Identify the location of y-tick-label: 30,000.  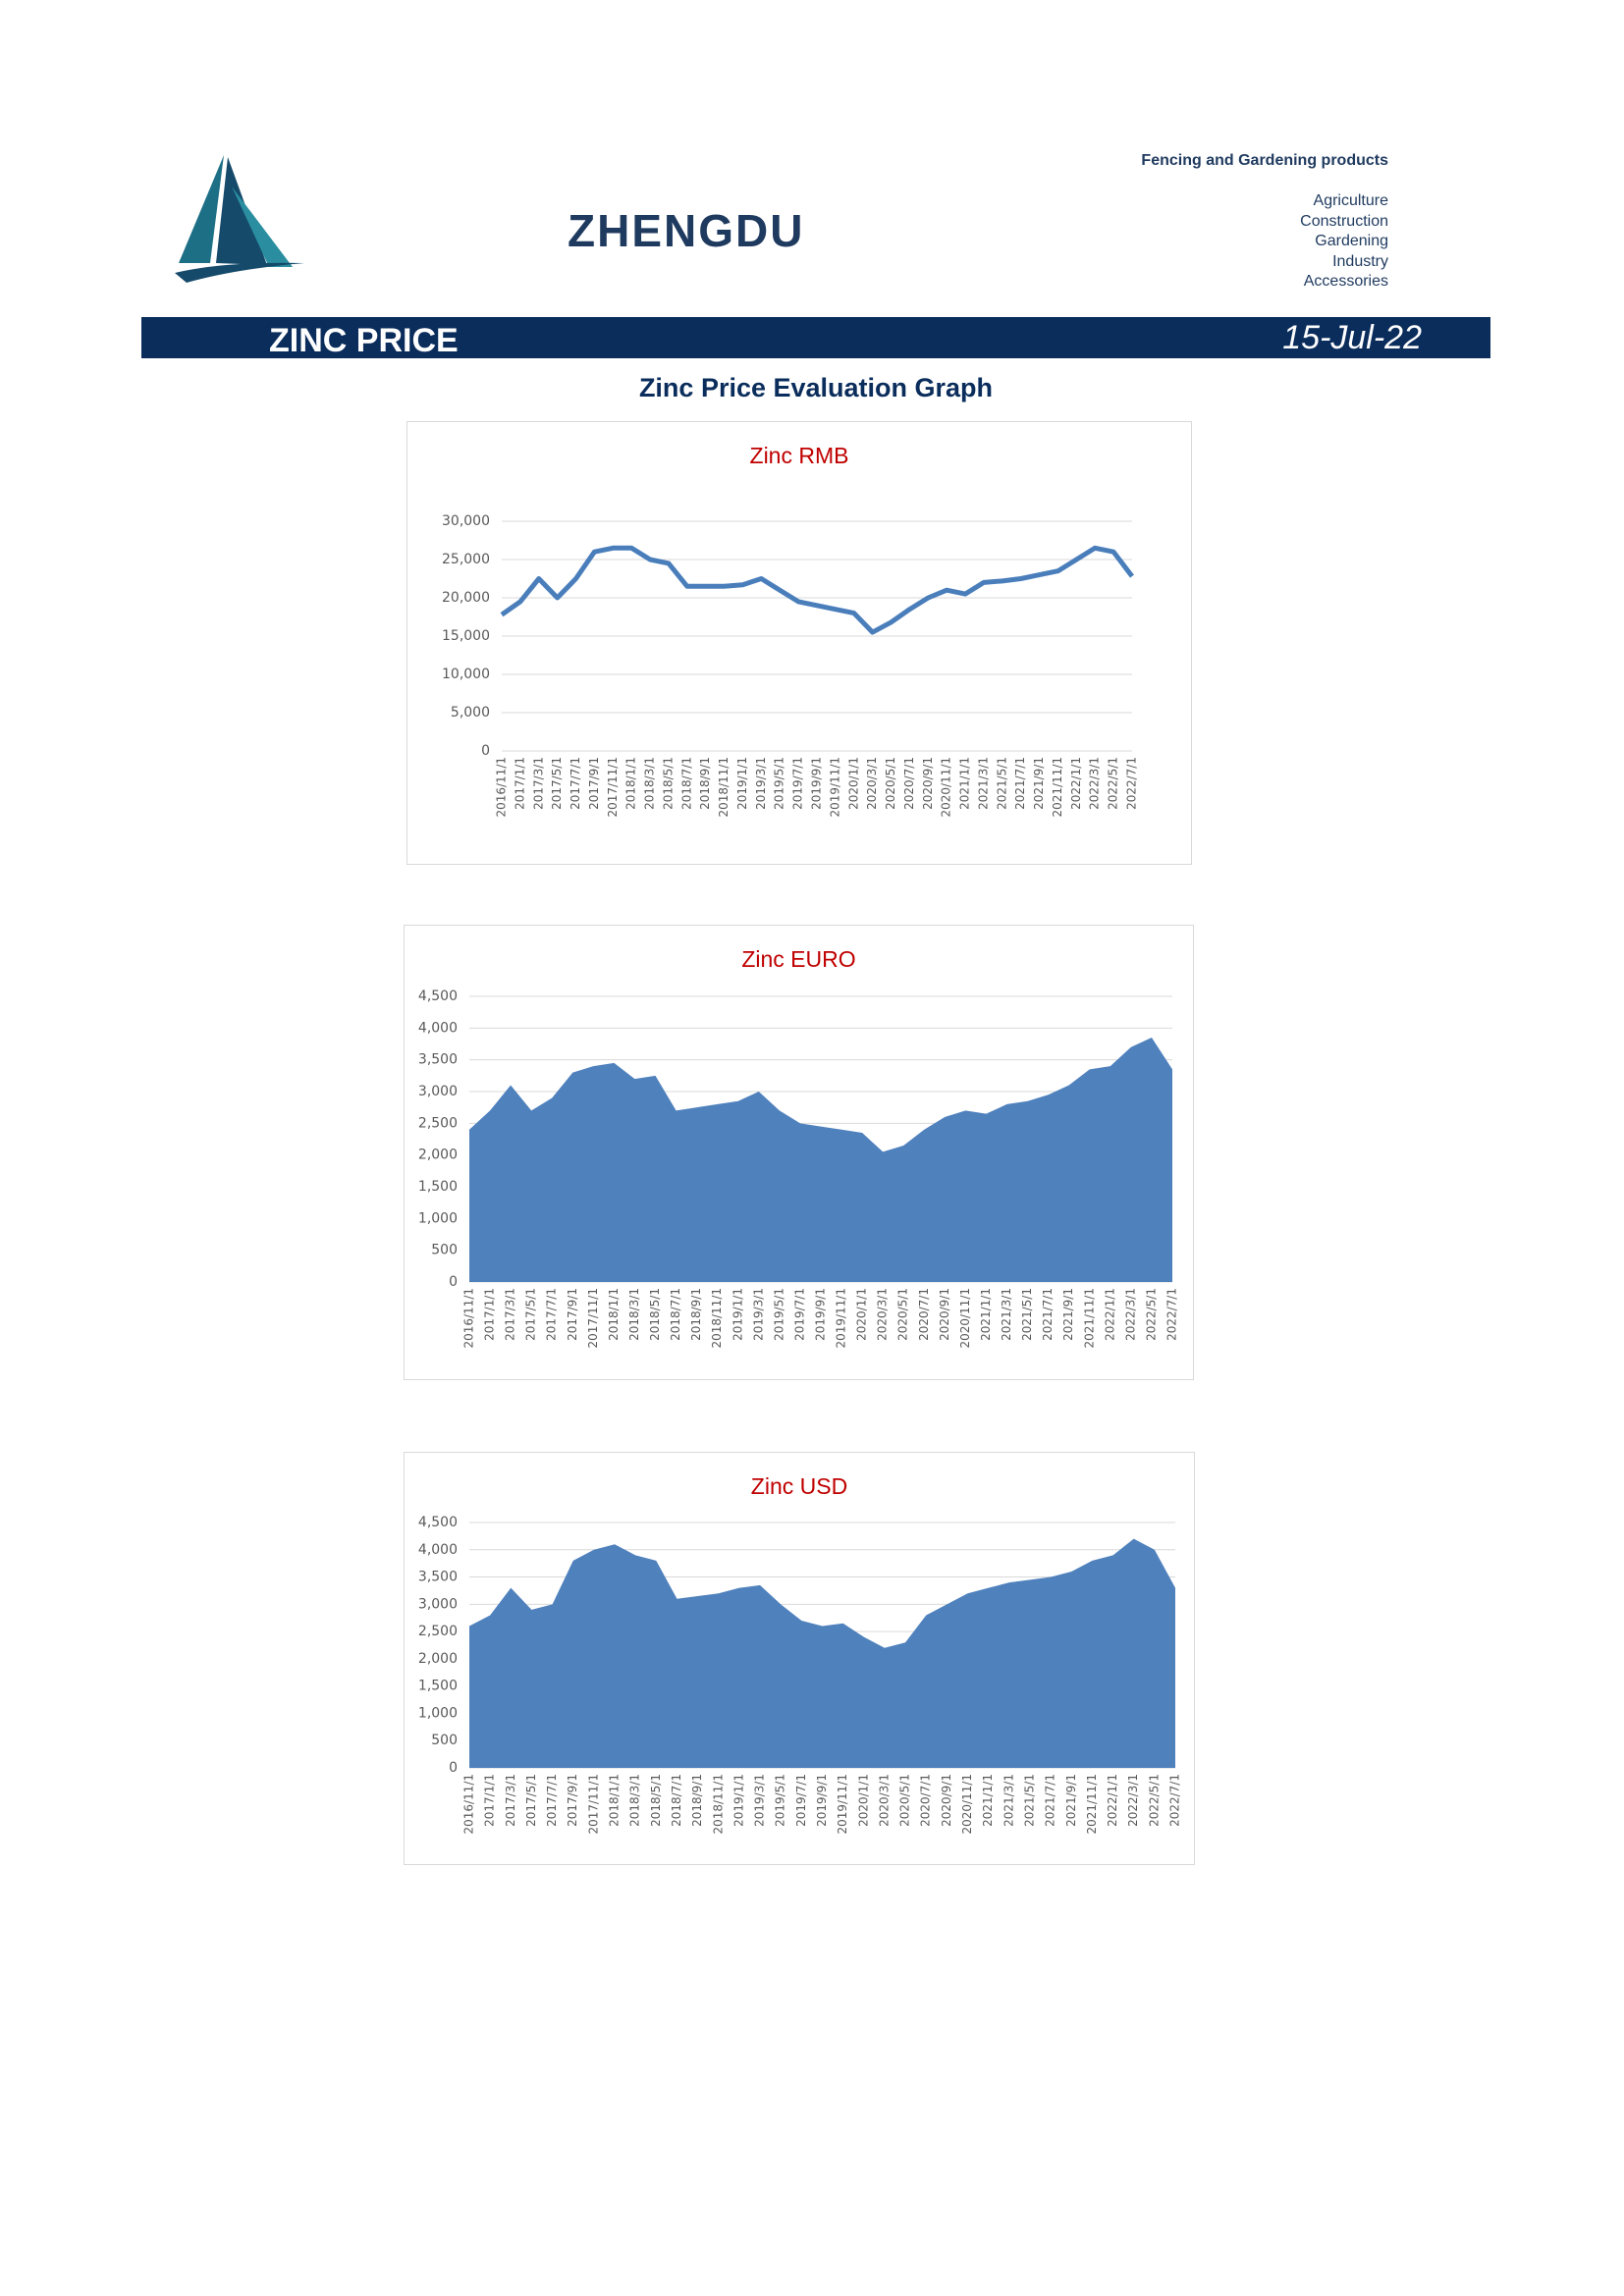
(466, 521).